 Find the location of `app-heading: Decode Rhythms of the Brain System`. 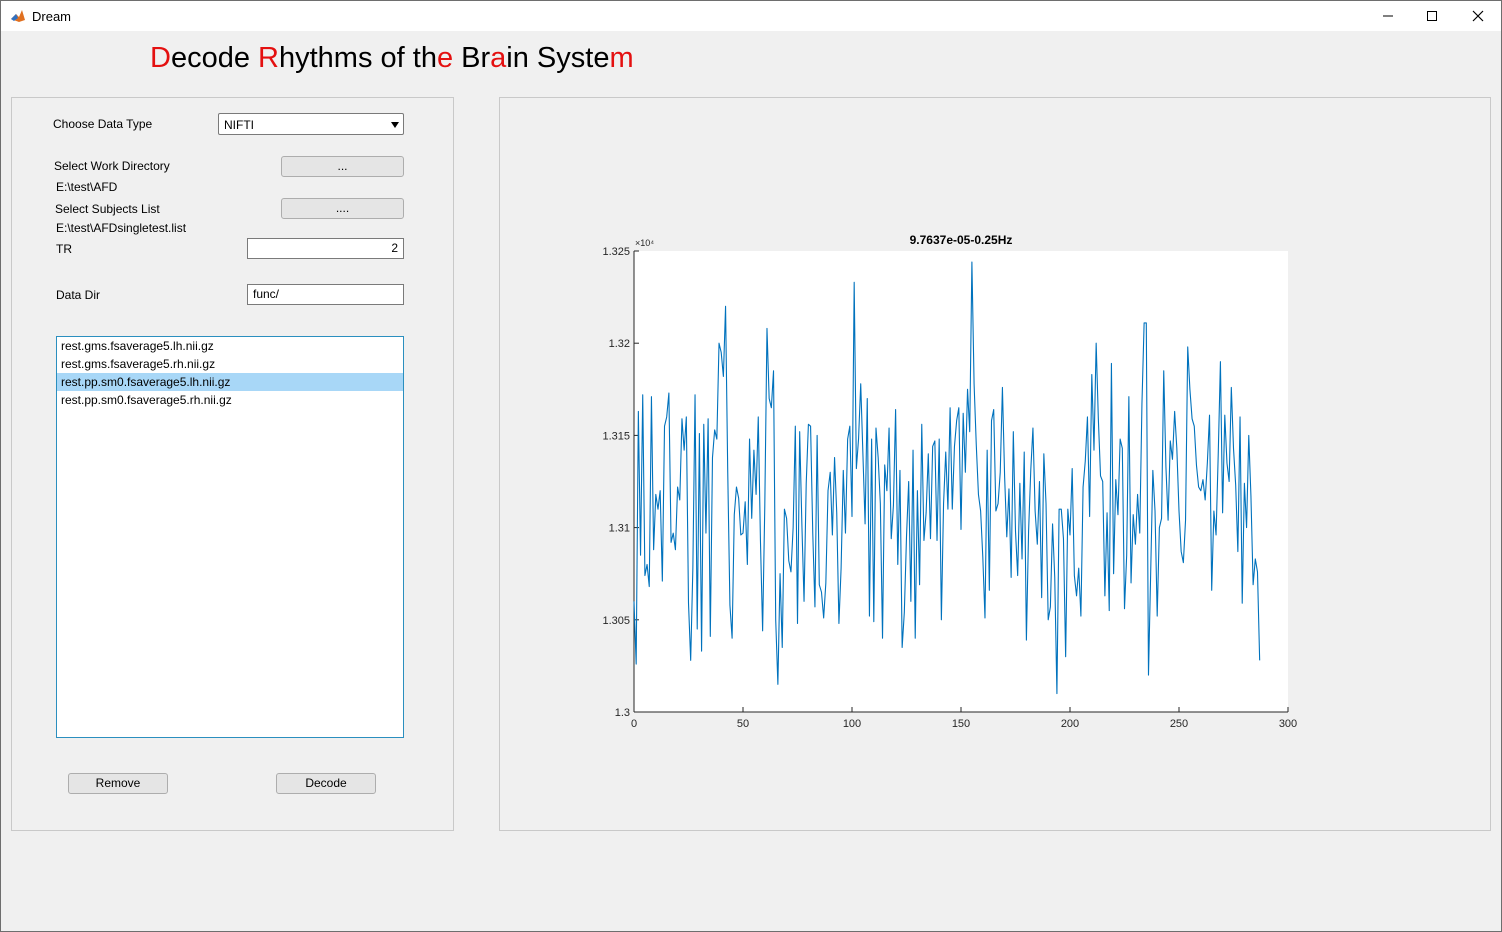

app-heading: Decode Rhythms of the Brain System is located at coordinates (392, 58).